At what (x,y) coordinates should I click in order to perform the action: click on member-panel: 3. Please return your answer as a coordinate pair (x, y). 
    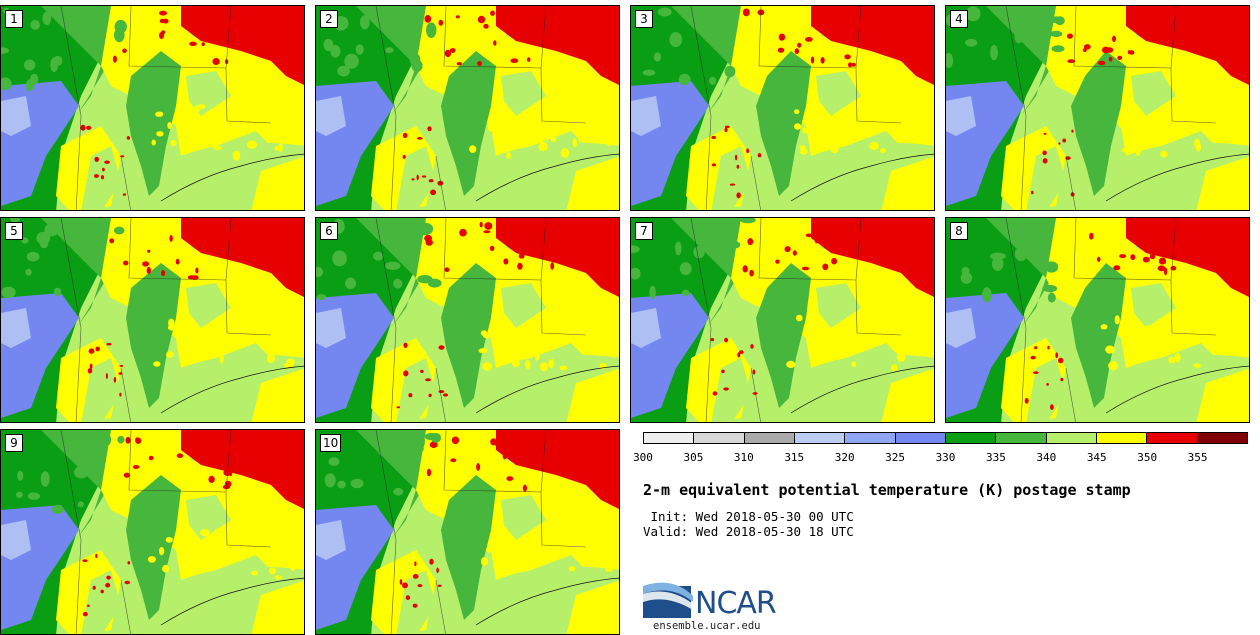
    Looking at the image, I should click on (782, 108).